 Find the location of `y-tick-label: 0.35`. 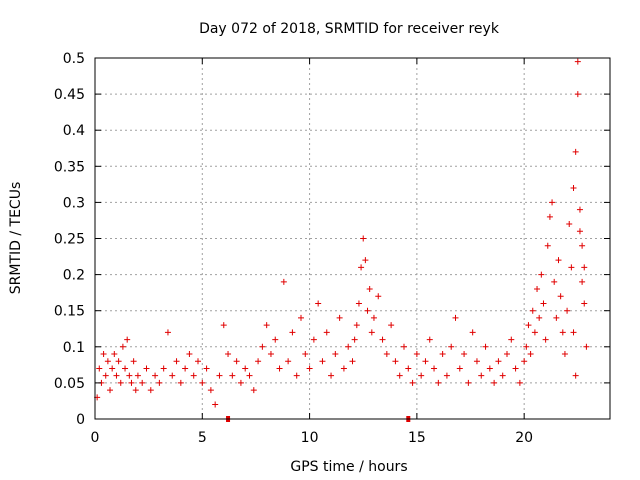

y-tick-label: 0.35 is located at coordinates (69, 167).